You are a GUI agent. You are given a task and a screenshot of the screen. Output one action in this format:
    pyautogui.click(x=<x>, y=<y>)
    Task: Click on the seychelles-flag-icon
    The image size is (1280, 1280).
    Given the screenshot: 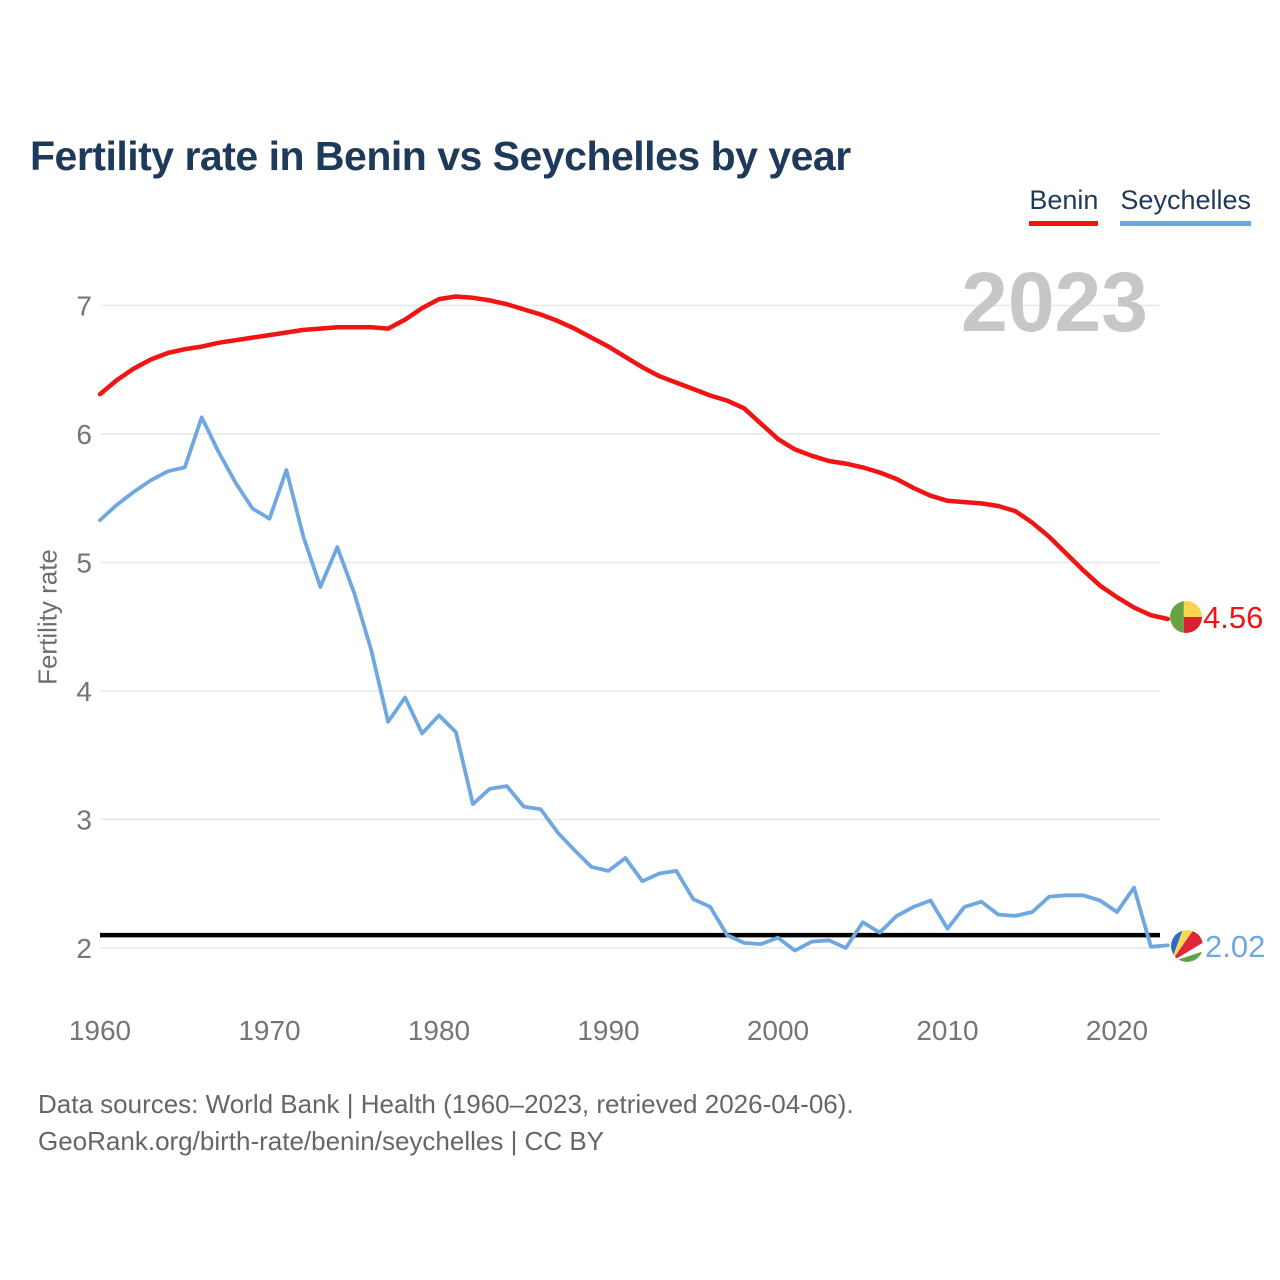 What is the action you would take?
    pyautogui.click(x=1187, y=946)
    